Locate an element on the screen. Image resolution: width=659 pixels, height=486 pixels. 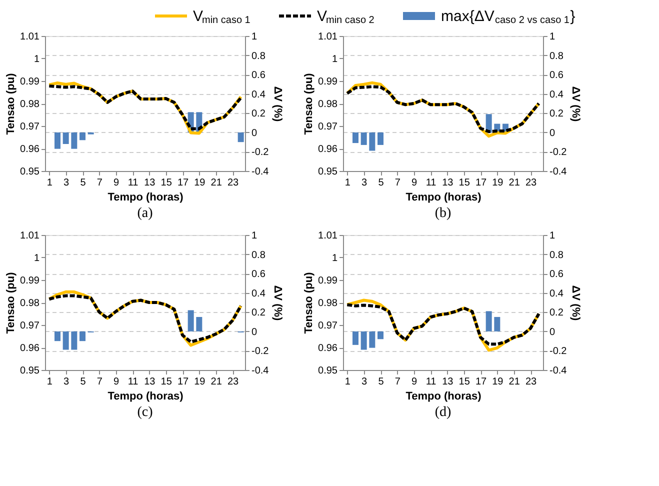
y-tick-label: 1 is located at coordinates (37, 258).